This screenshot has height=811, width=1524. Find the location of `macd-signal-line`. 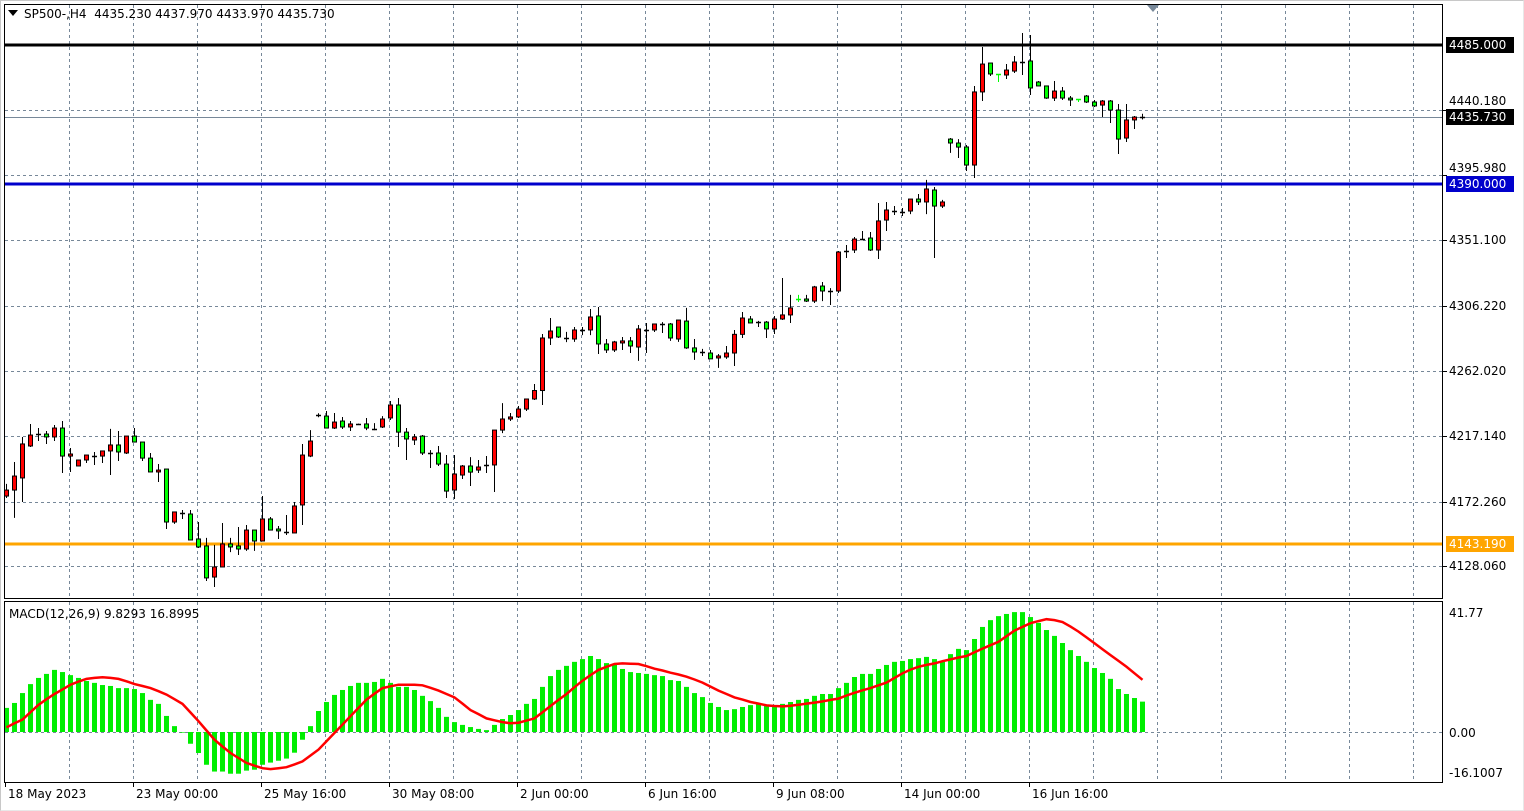

macd-signal-line is located at coordinates (574, 694).